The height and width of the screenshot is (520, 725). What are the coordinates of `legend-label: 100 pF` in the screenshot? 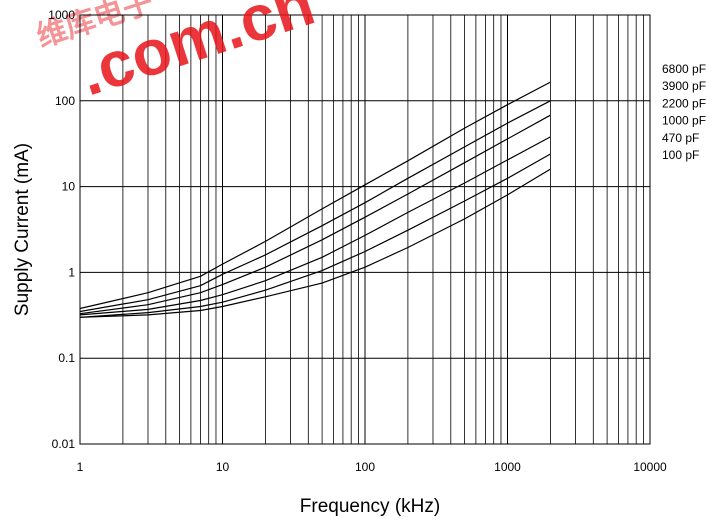 It's located at (680, 155).